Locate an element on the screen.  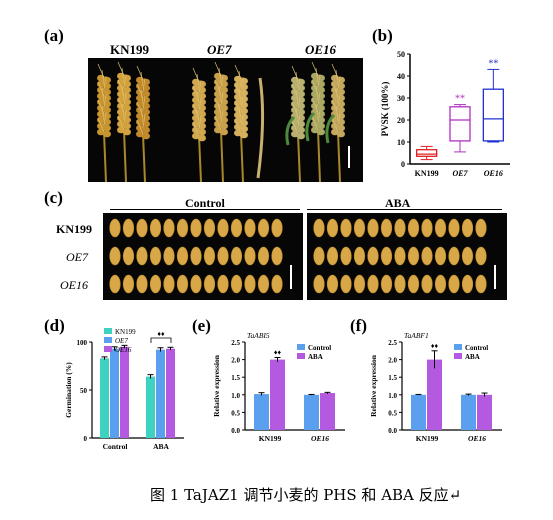
seeds-aba-photo is located at coordinates (407, 256).